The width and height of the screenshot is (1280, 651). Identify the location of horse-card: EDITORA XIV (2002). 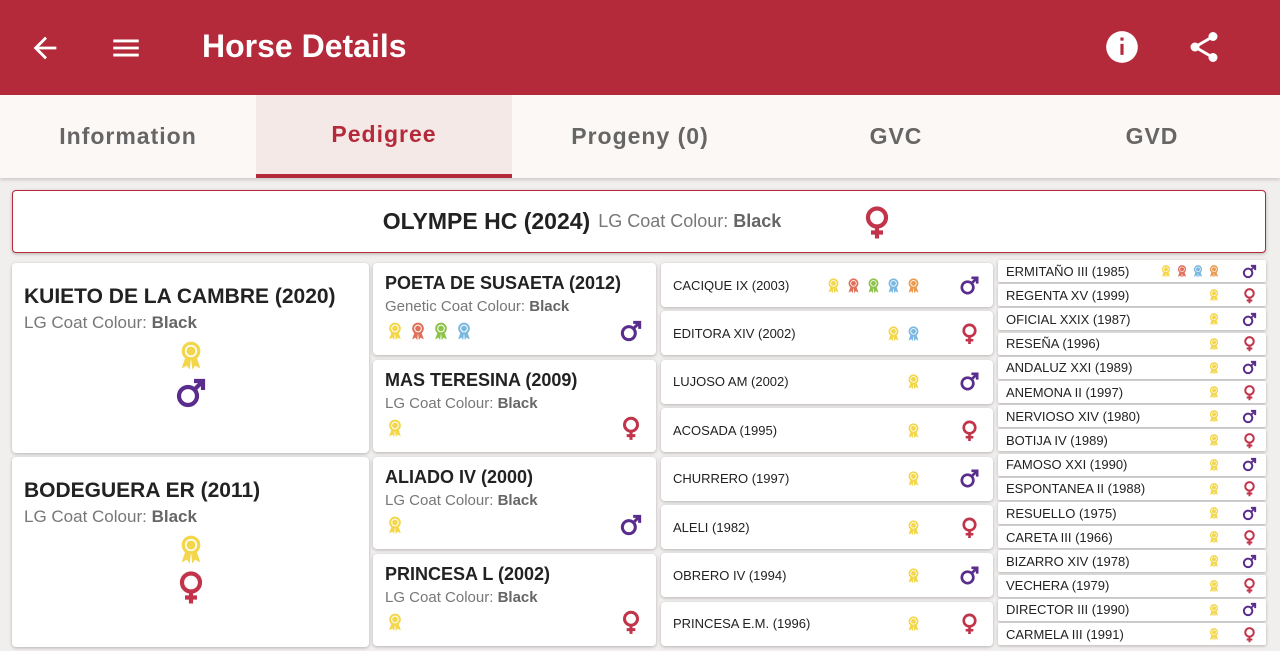
(827, 333).